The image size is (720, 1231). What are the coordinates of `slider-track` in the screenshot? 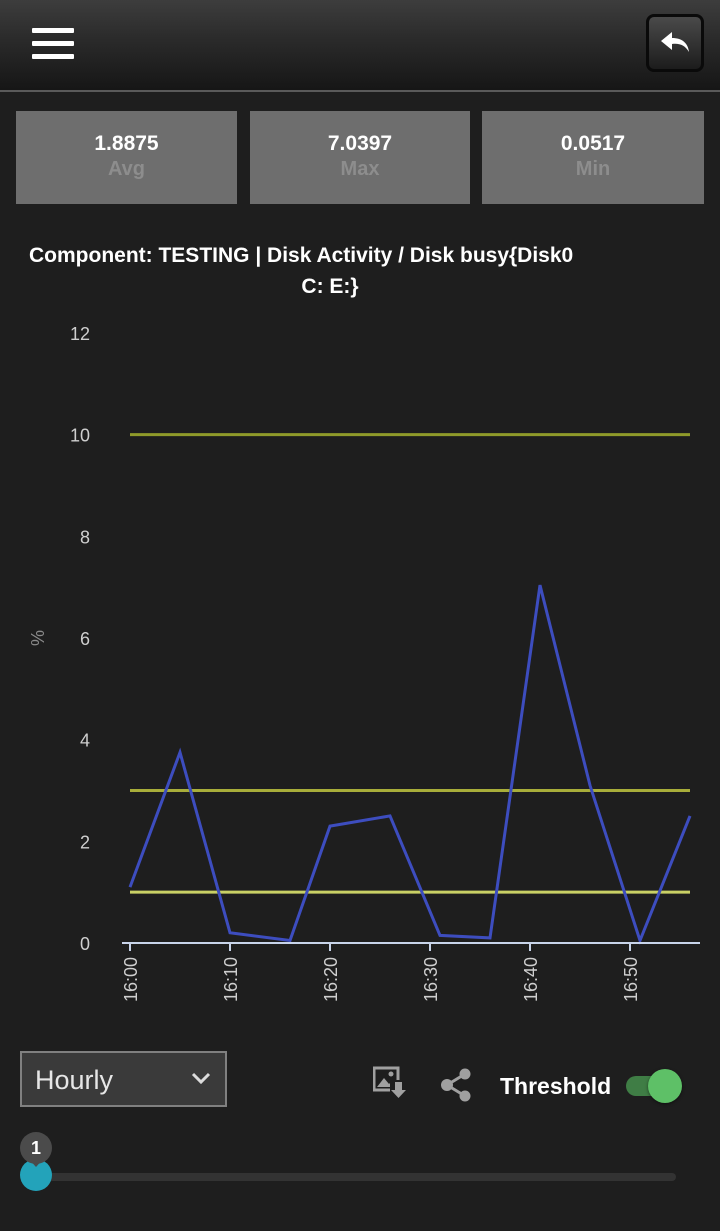 It's located at (356, 1177).